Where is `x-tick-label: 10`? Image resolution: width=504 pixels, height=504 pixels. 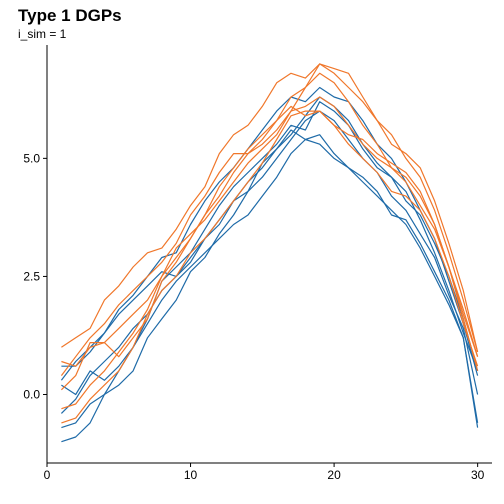 x-tick-label: 10 is located at coordinates (191, 475).